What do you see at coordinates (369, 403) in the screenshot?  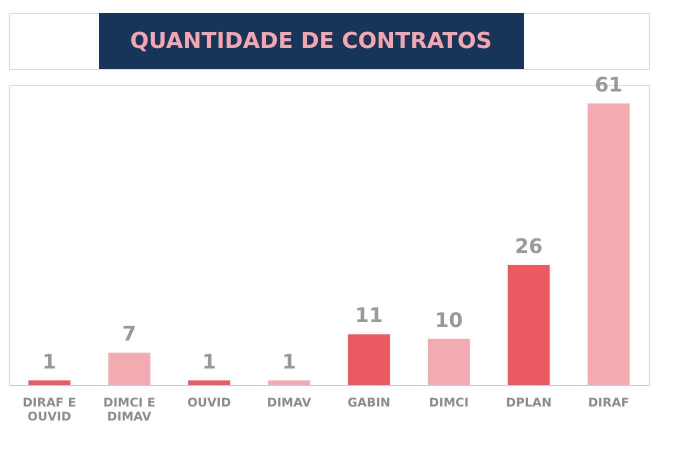 I see `x-tick-label: GABIN` at bounding box center [369, 403].